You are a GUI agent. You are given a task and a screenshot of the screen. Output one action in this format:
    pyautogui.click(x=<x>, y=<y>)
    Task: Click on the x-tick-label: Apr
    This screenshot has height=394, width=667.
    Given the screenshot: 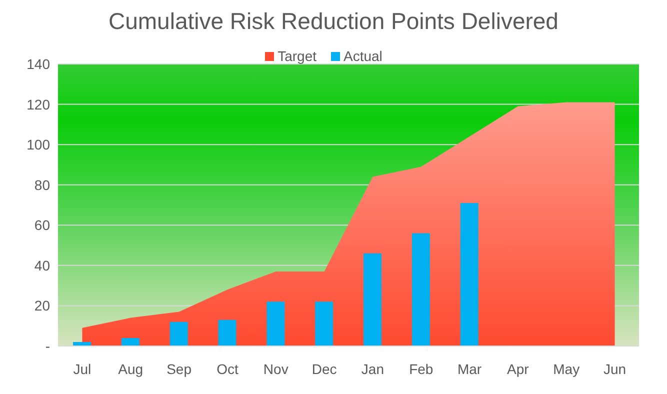 What is the action you would take?
    pyautogui.click(x=518, y=368)
    